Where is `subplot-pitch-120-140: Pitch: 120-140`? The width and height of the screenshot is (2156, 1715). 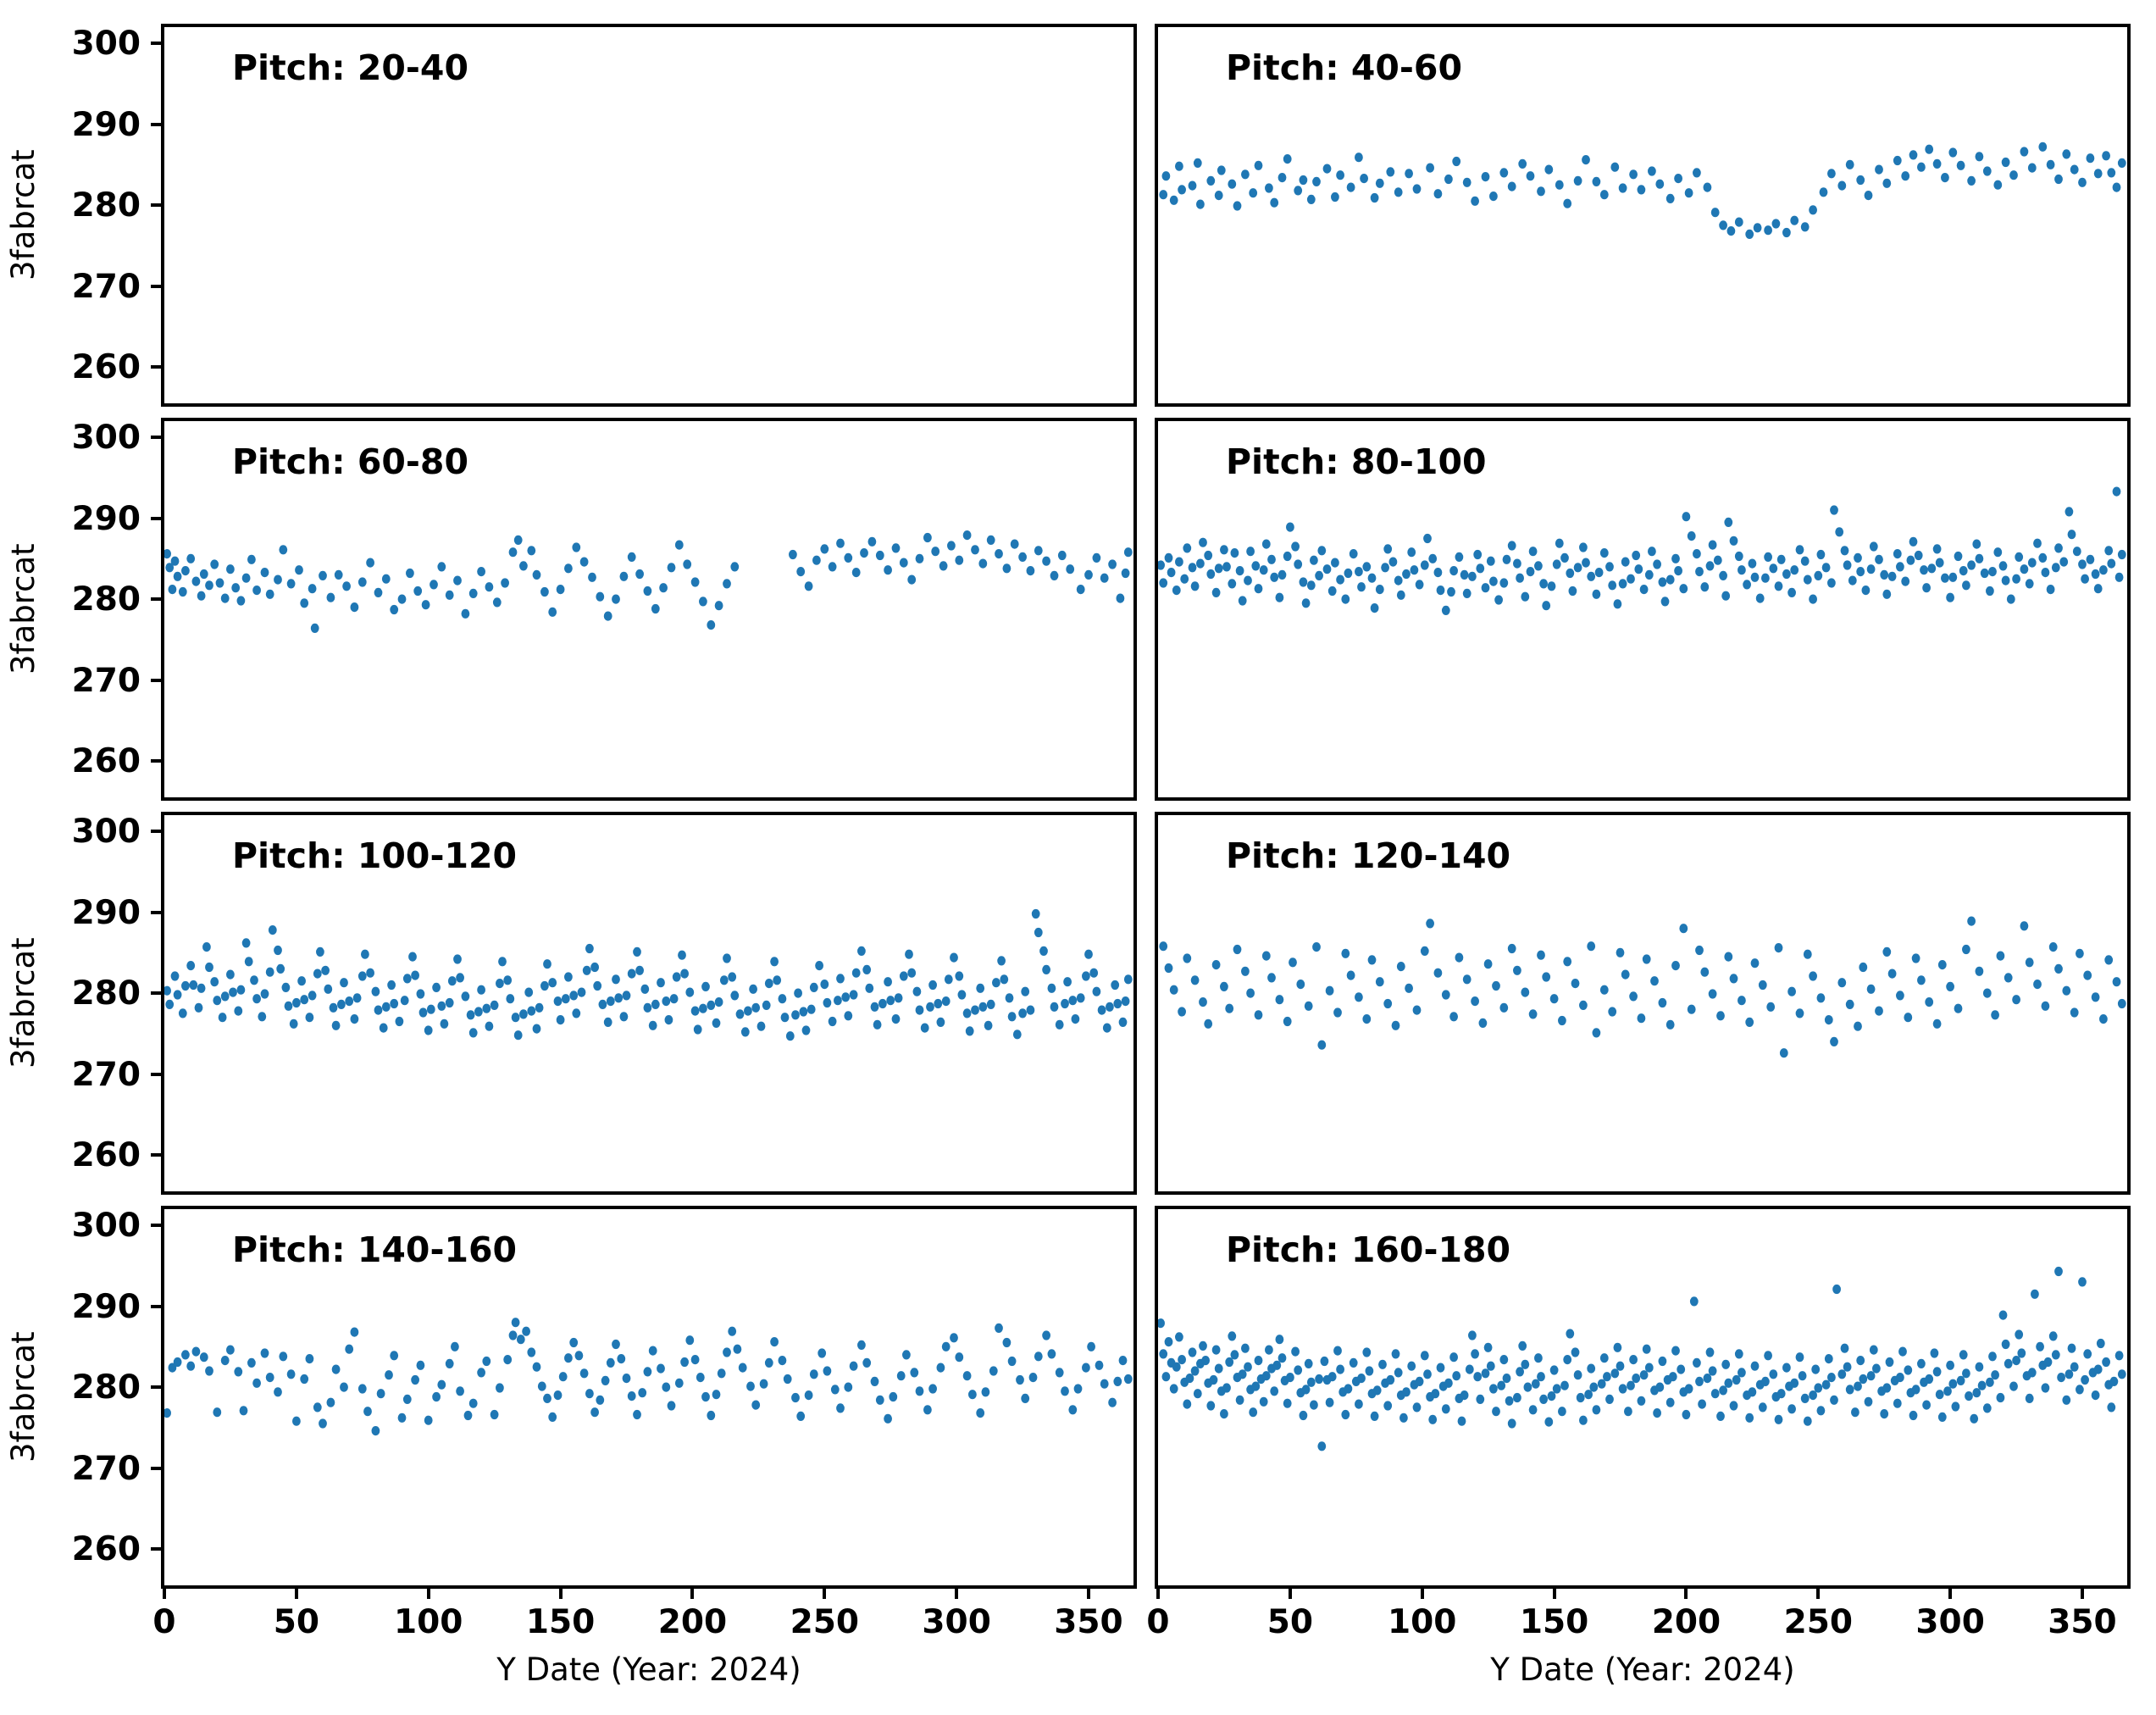
subplot-pitch-120-140: Pitch: 120-140 is located at coordinates (1643, 1003).